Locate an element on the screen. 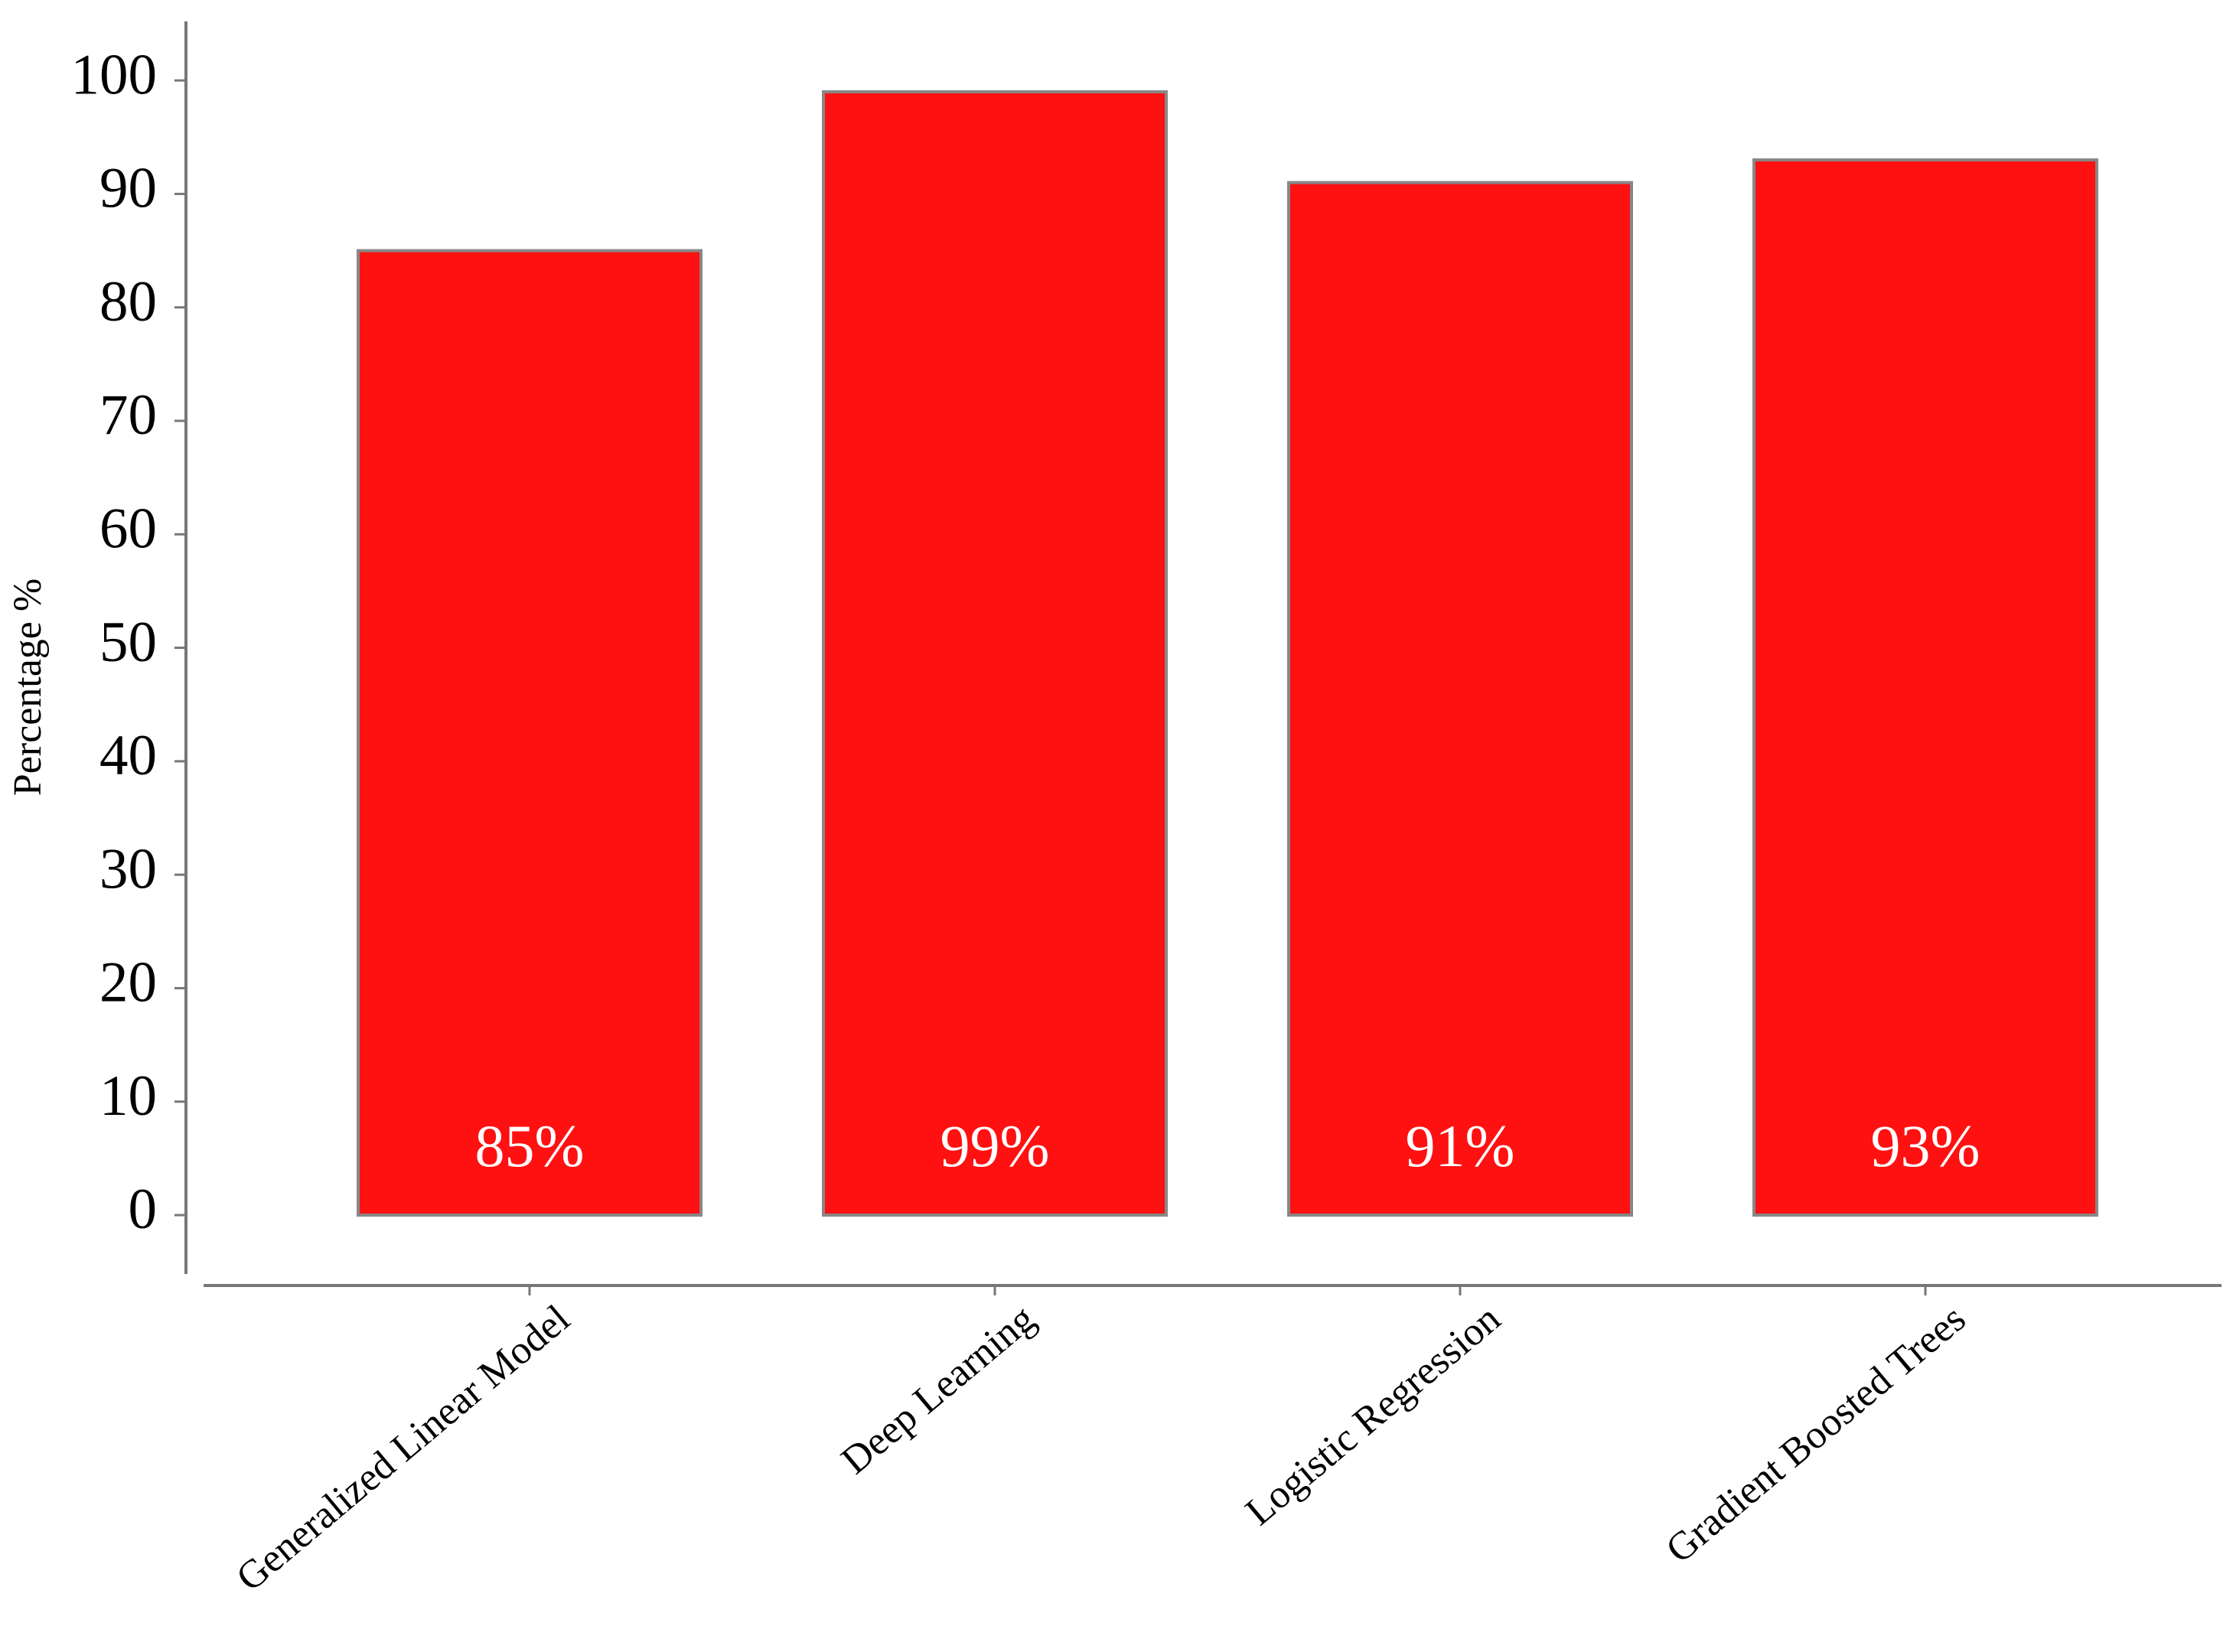 The height and width of the screenshot is (1652, 2233). y-tick-label: 30 is located at coordinates (128, 869).